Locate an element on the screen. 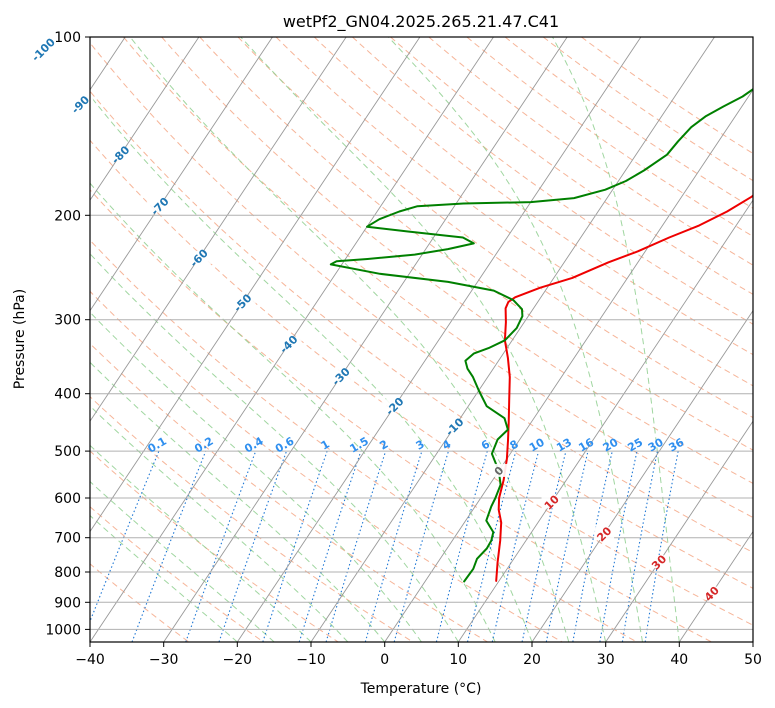 The image size is (775, 708). y-tick-label: 300 is located at coordinates (67, 321).